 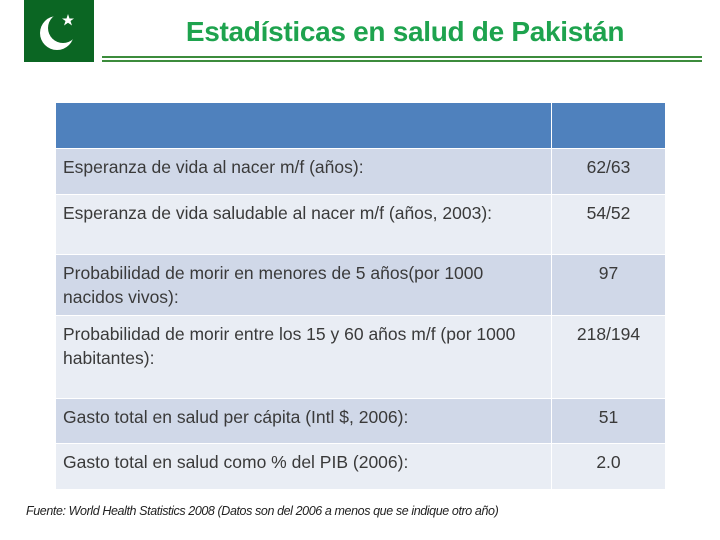 I want to click on row-value: 218/194, so click(x=608, y=357).